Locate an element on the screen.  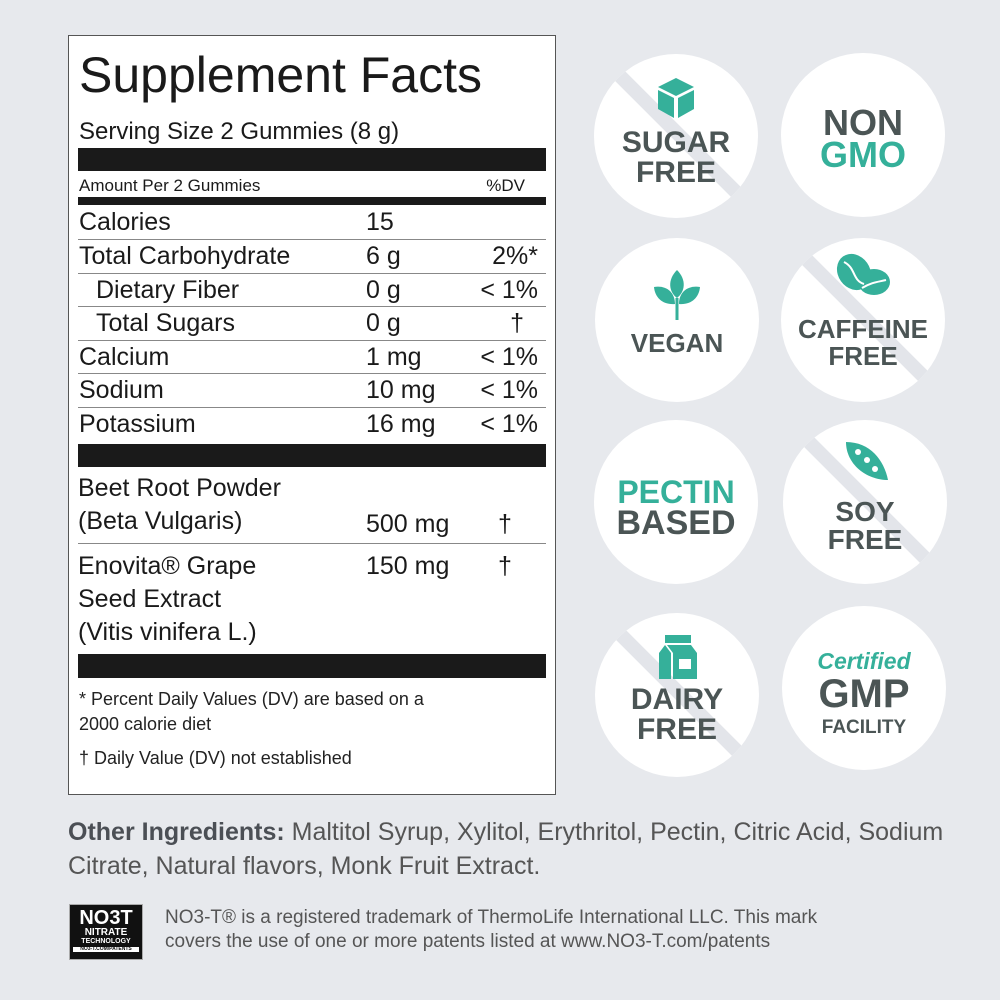
badge-vegan: VEGAN is located at coordinates (677, 320).